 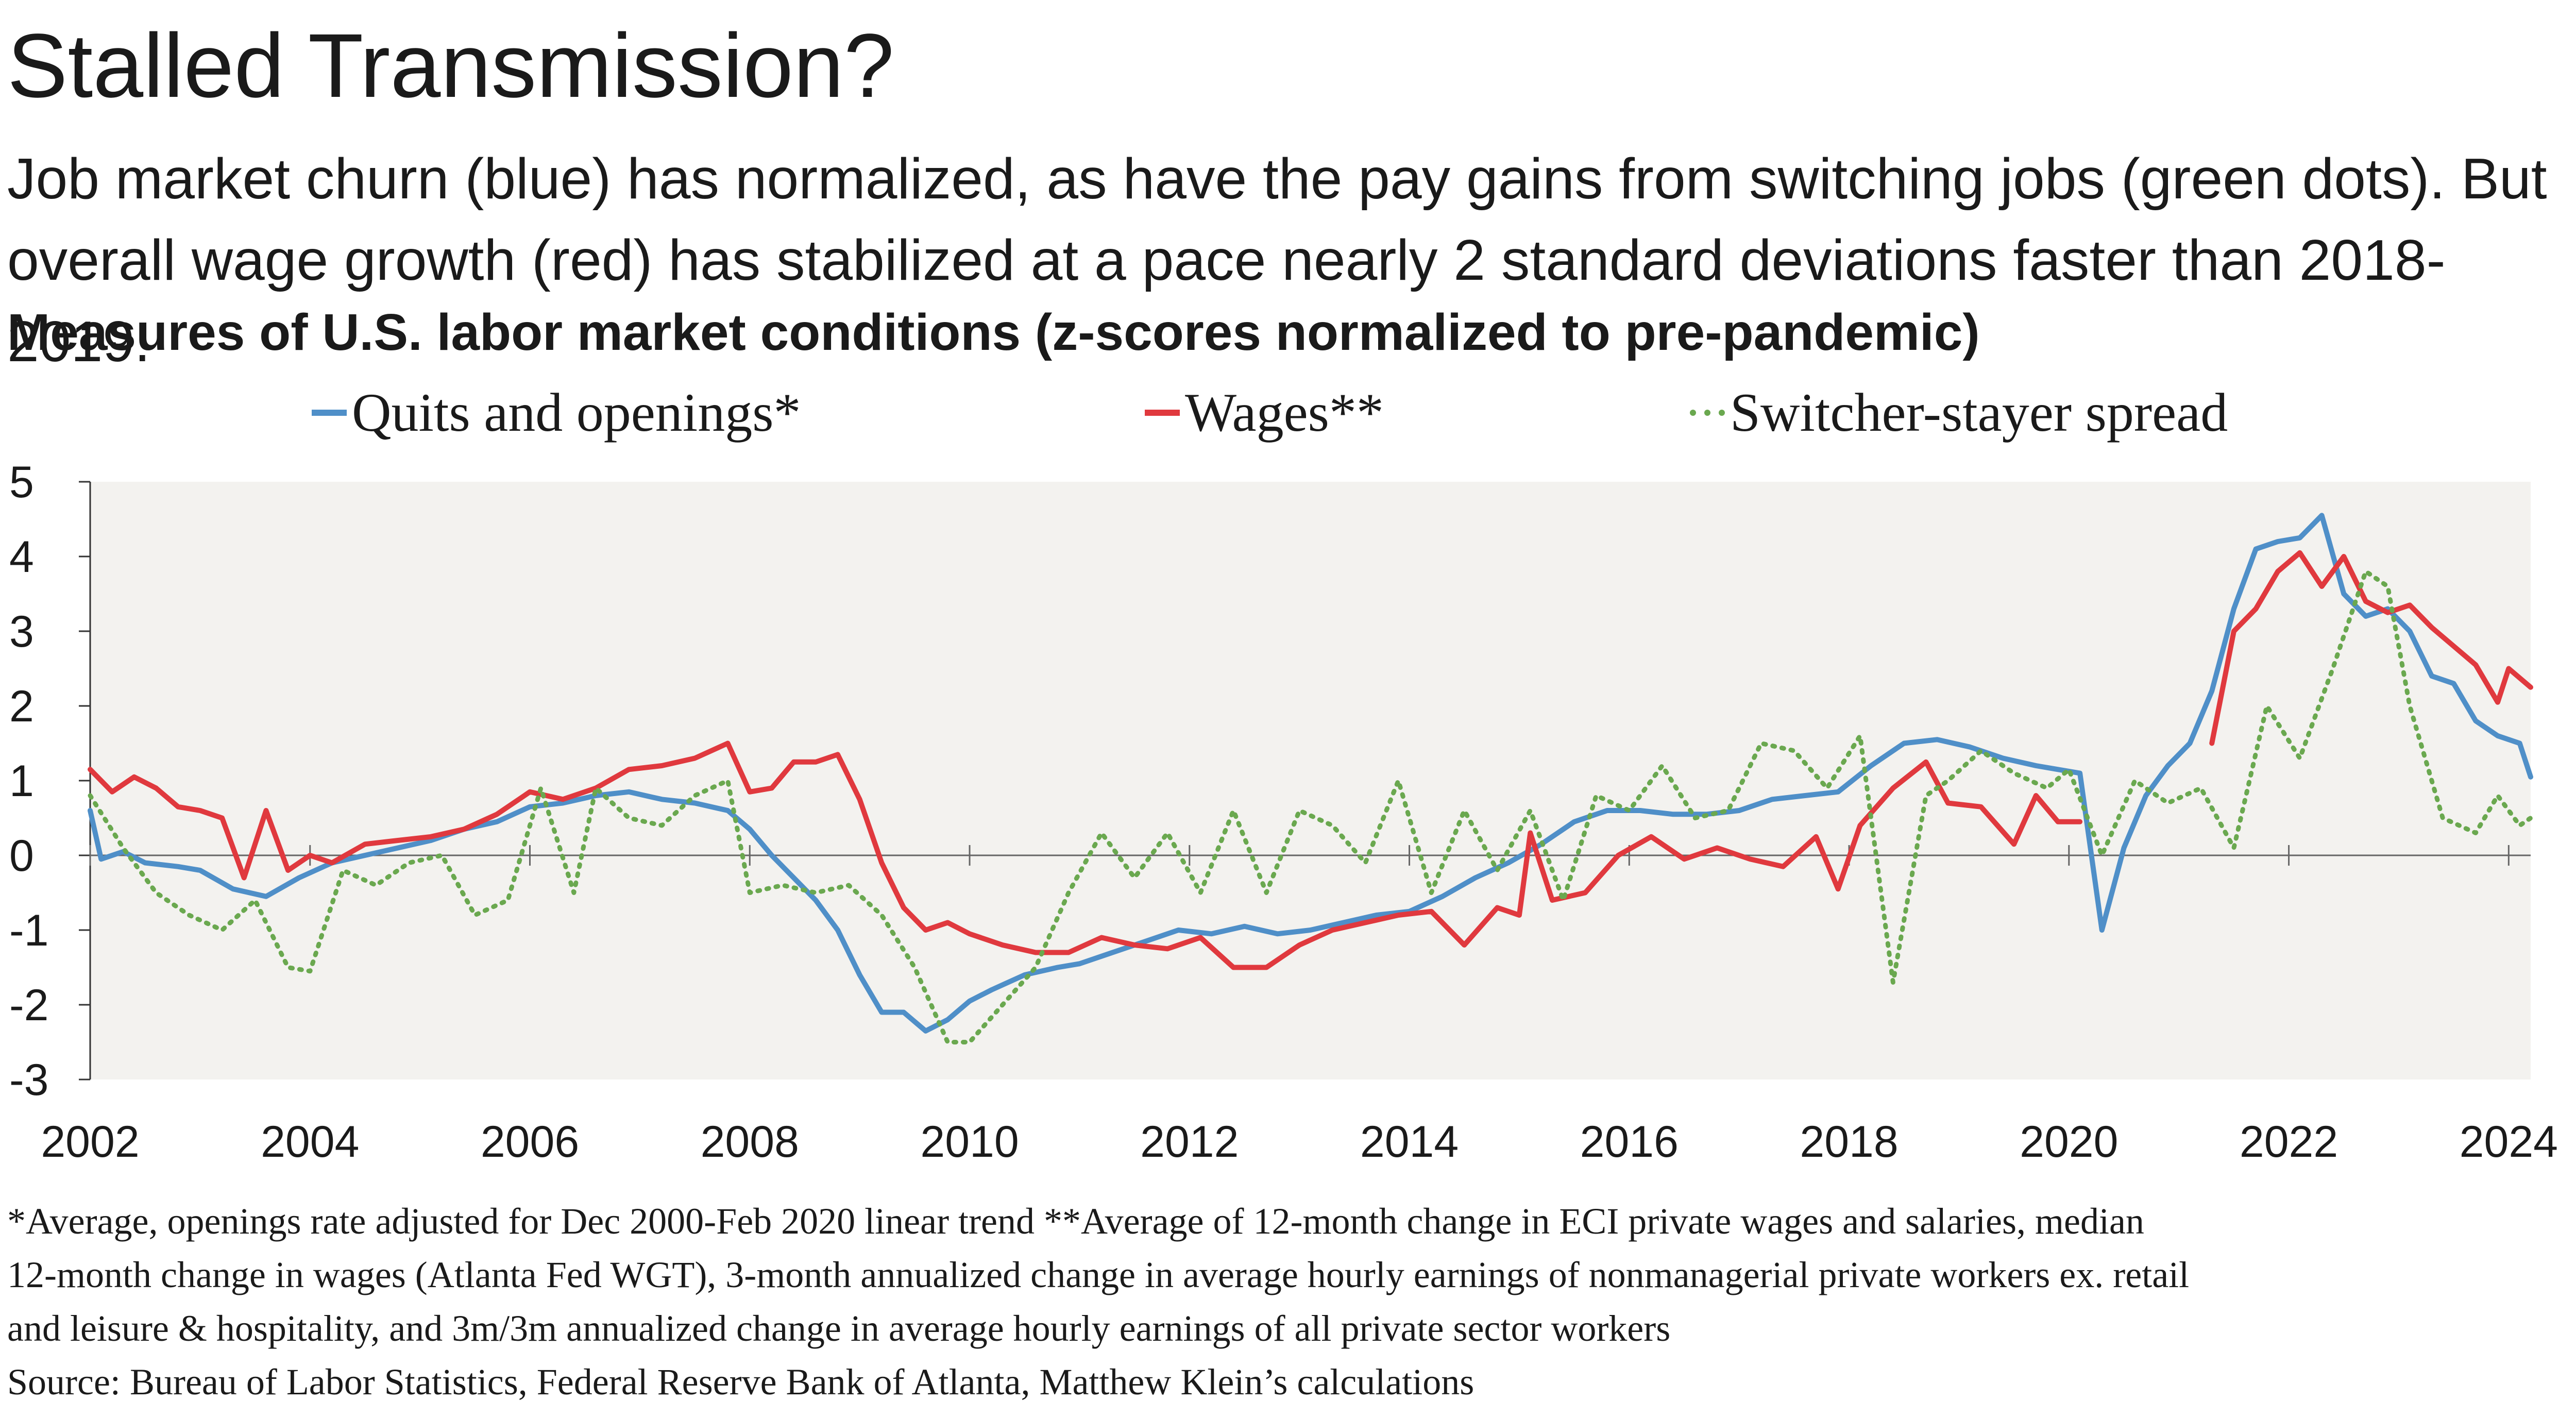 What do you see at coordinates (1409, 1142) in the screenshot?
I see `x-tick-label: 2014` at bounding box center [1409, 1142].